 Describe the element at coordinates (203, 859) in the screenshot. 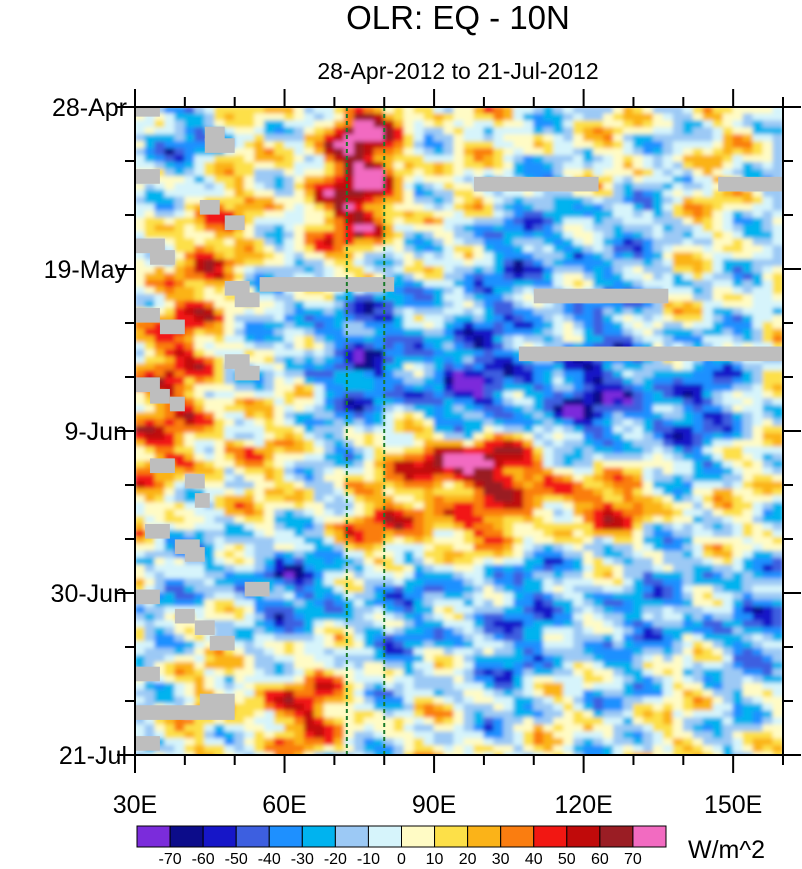

I see `colorbar-tick-label: -60` at that location.